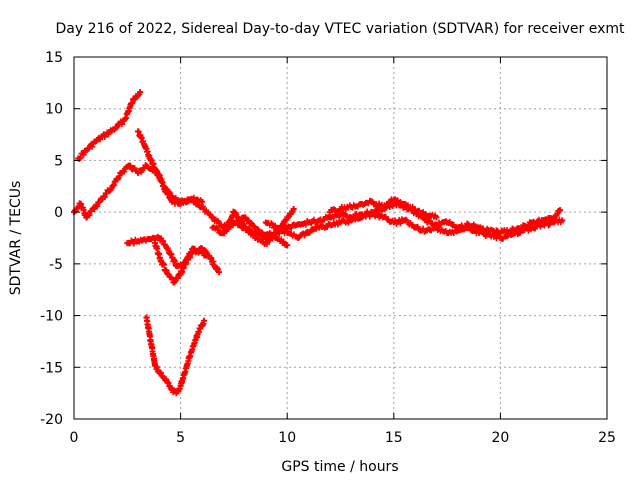 Image resolution: width=640 pixels, height=480 pixels. I want to click on y-tick-label: 10, so click(54, 110).